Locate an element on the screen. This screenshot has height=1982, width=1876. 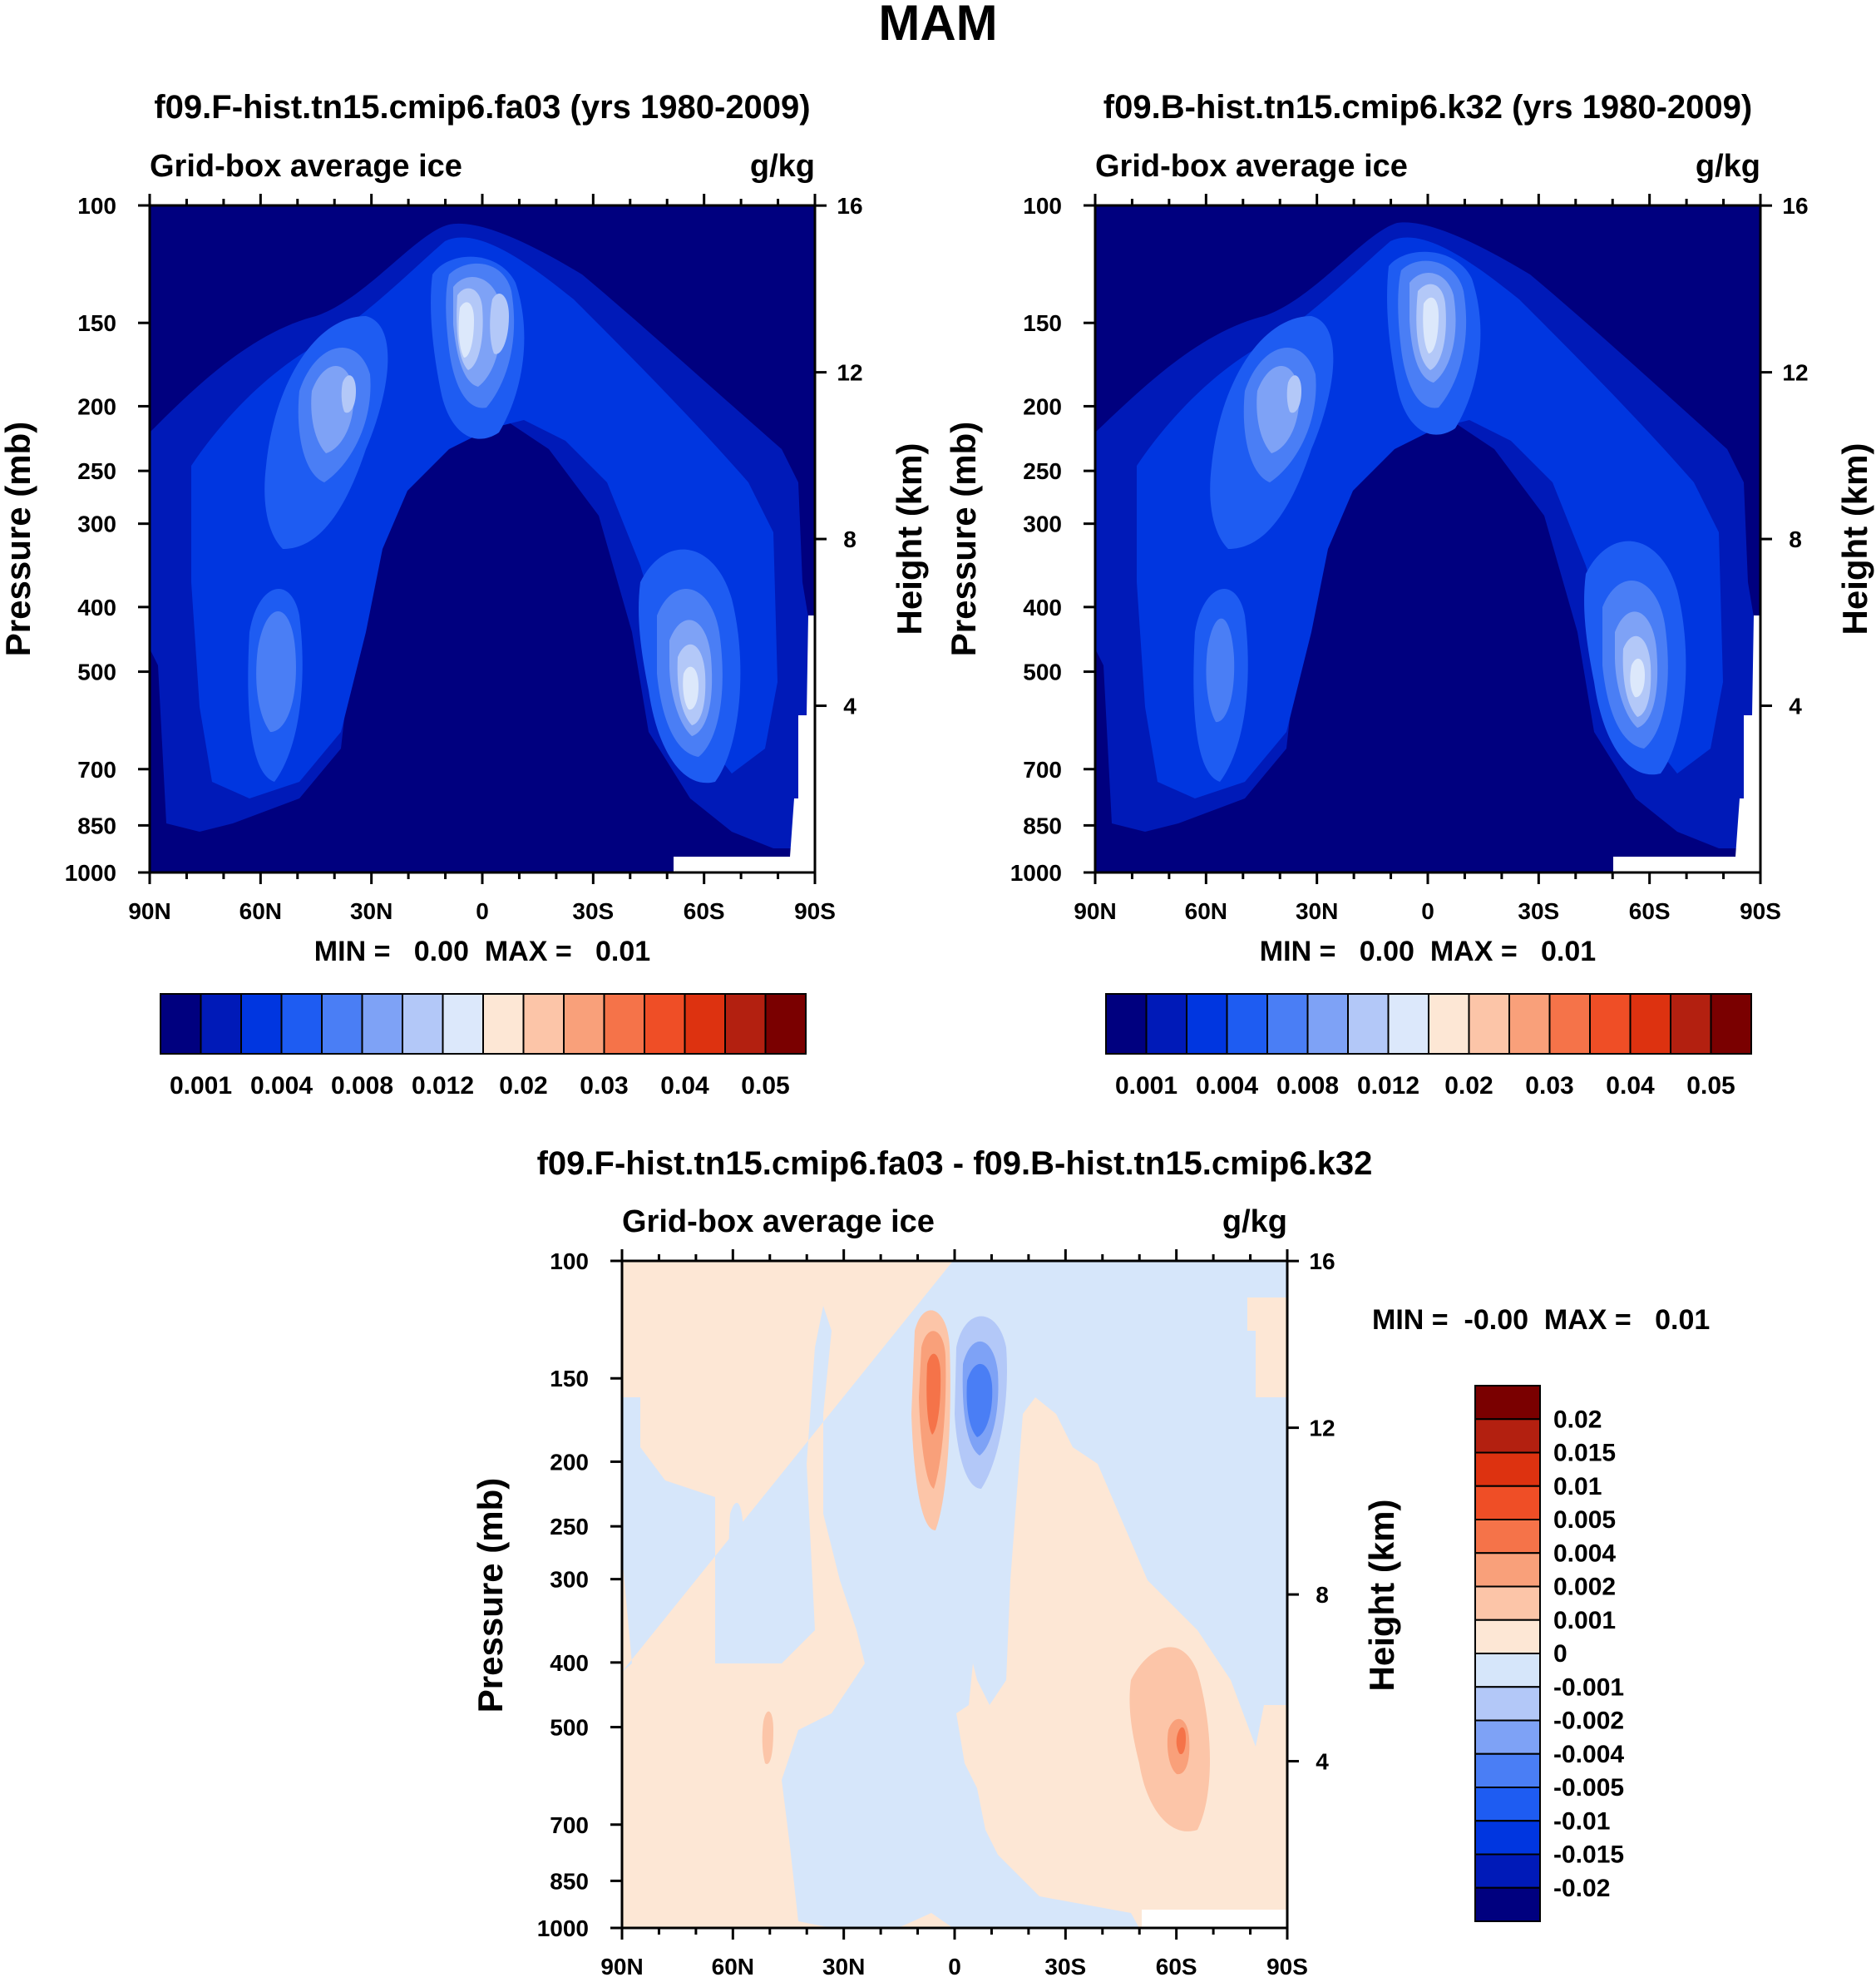
colorbar-label: -0.015 is located at coordinates (1588, 1855).